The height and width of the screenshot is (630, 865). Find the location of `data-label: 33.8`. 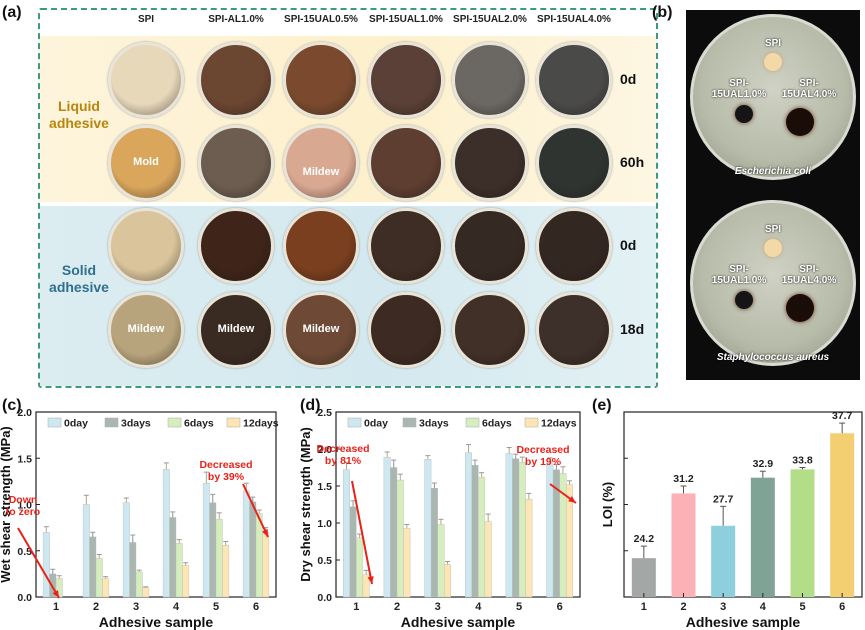

data-label: 33.8 is located at coordinates (802, 461).